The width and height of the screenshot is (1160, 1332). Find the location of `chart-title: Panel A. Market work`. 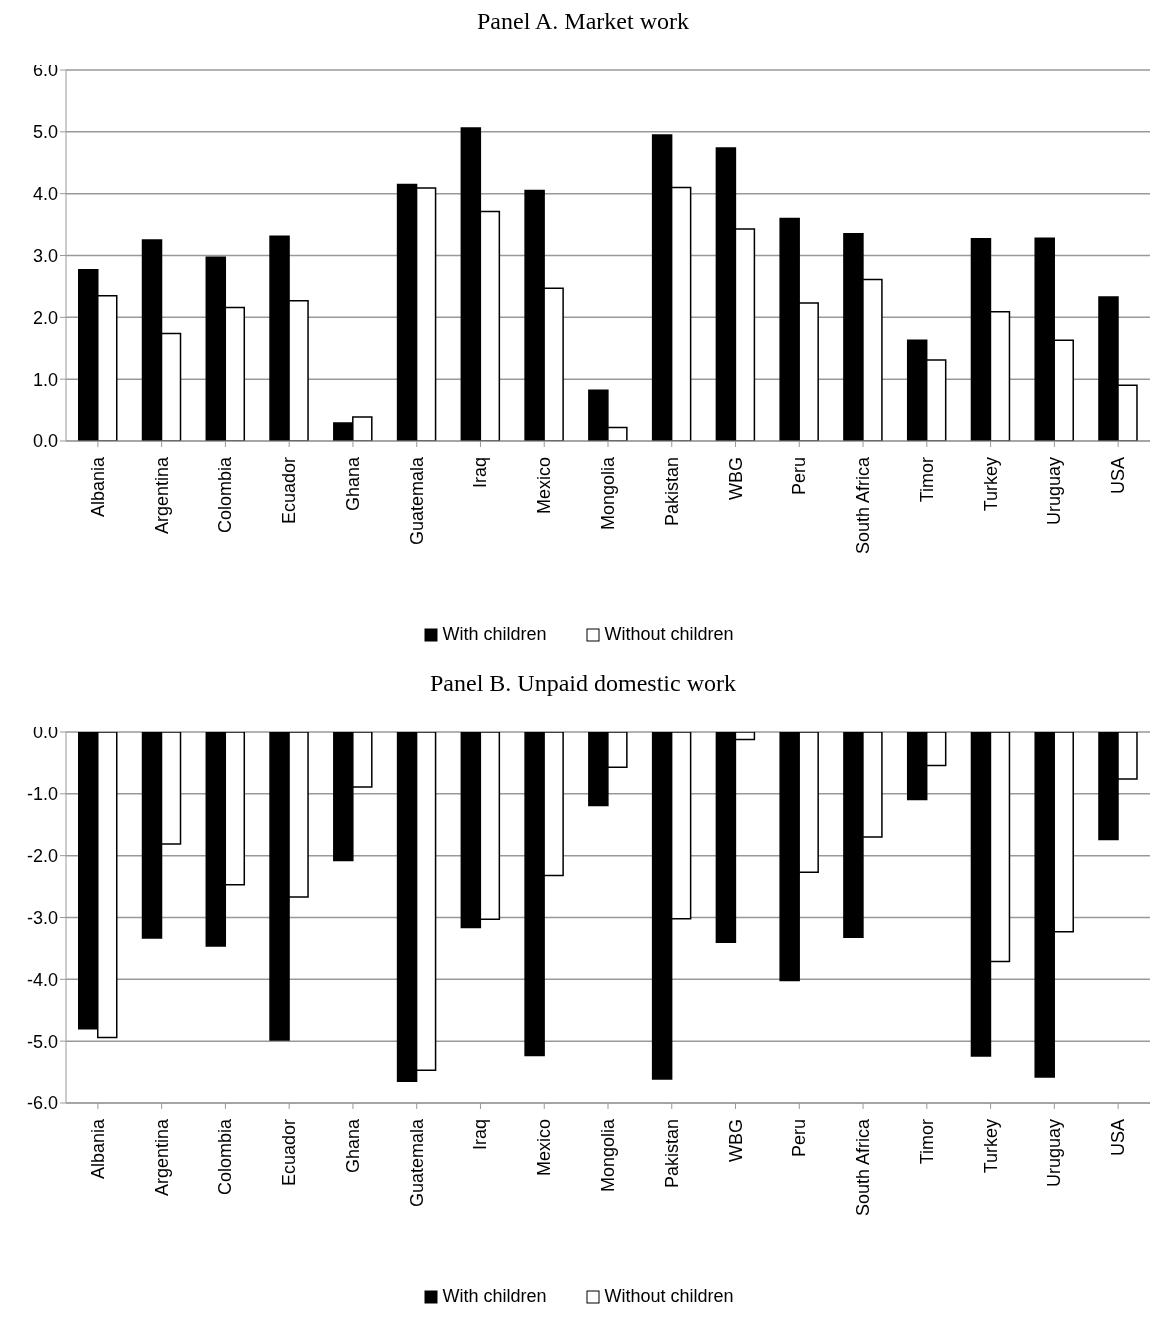

chart-title: Panel A. Market work is located at coordinates (583, 21).